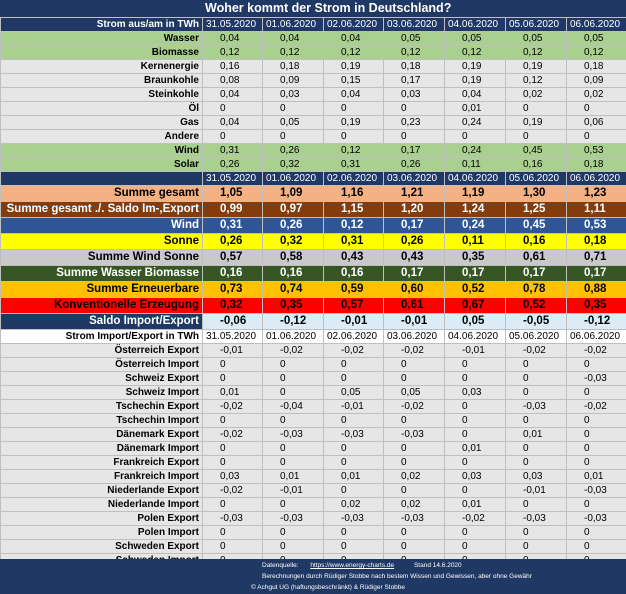  What do you see at coordinates (232, 193) in the screenshot?
I see `value-cell: 1,05` at bounding box center [232, 193].